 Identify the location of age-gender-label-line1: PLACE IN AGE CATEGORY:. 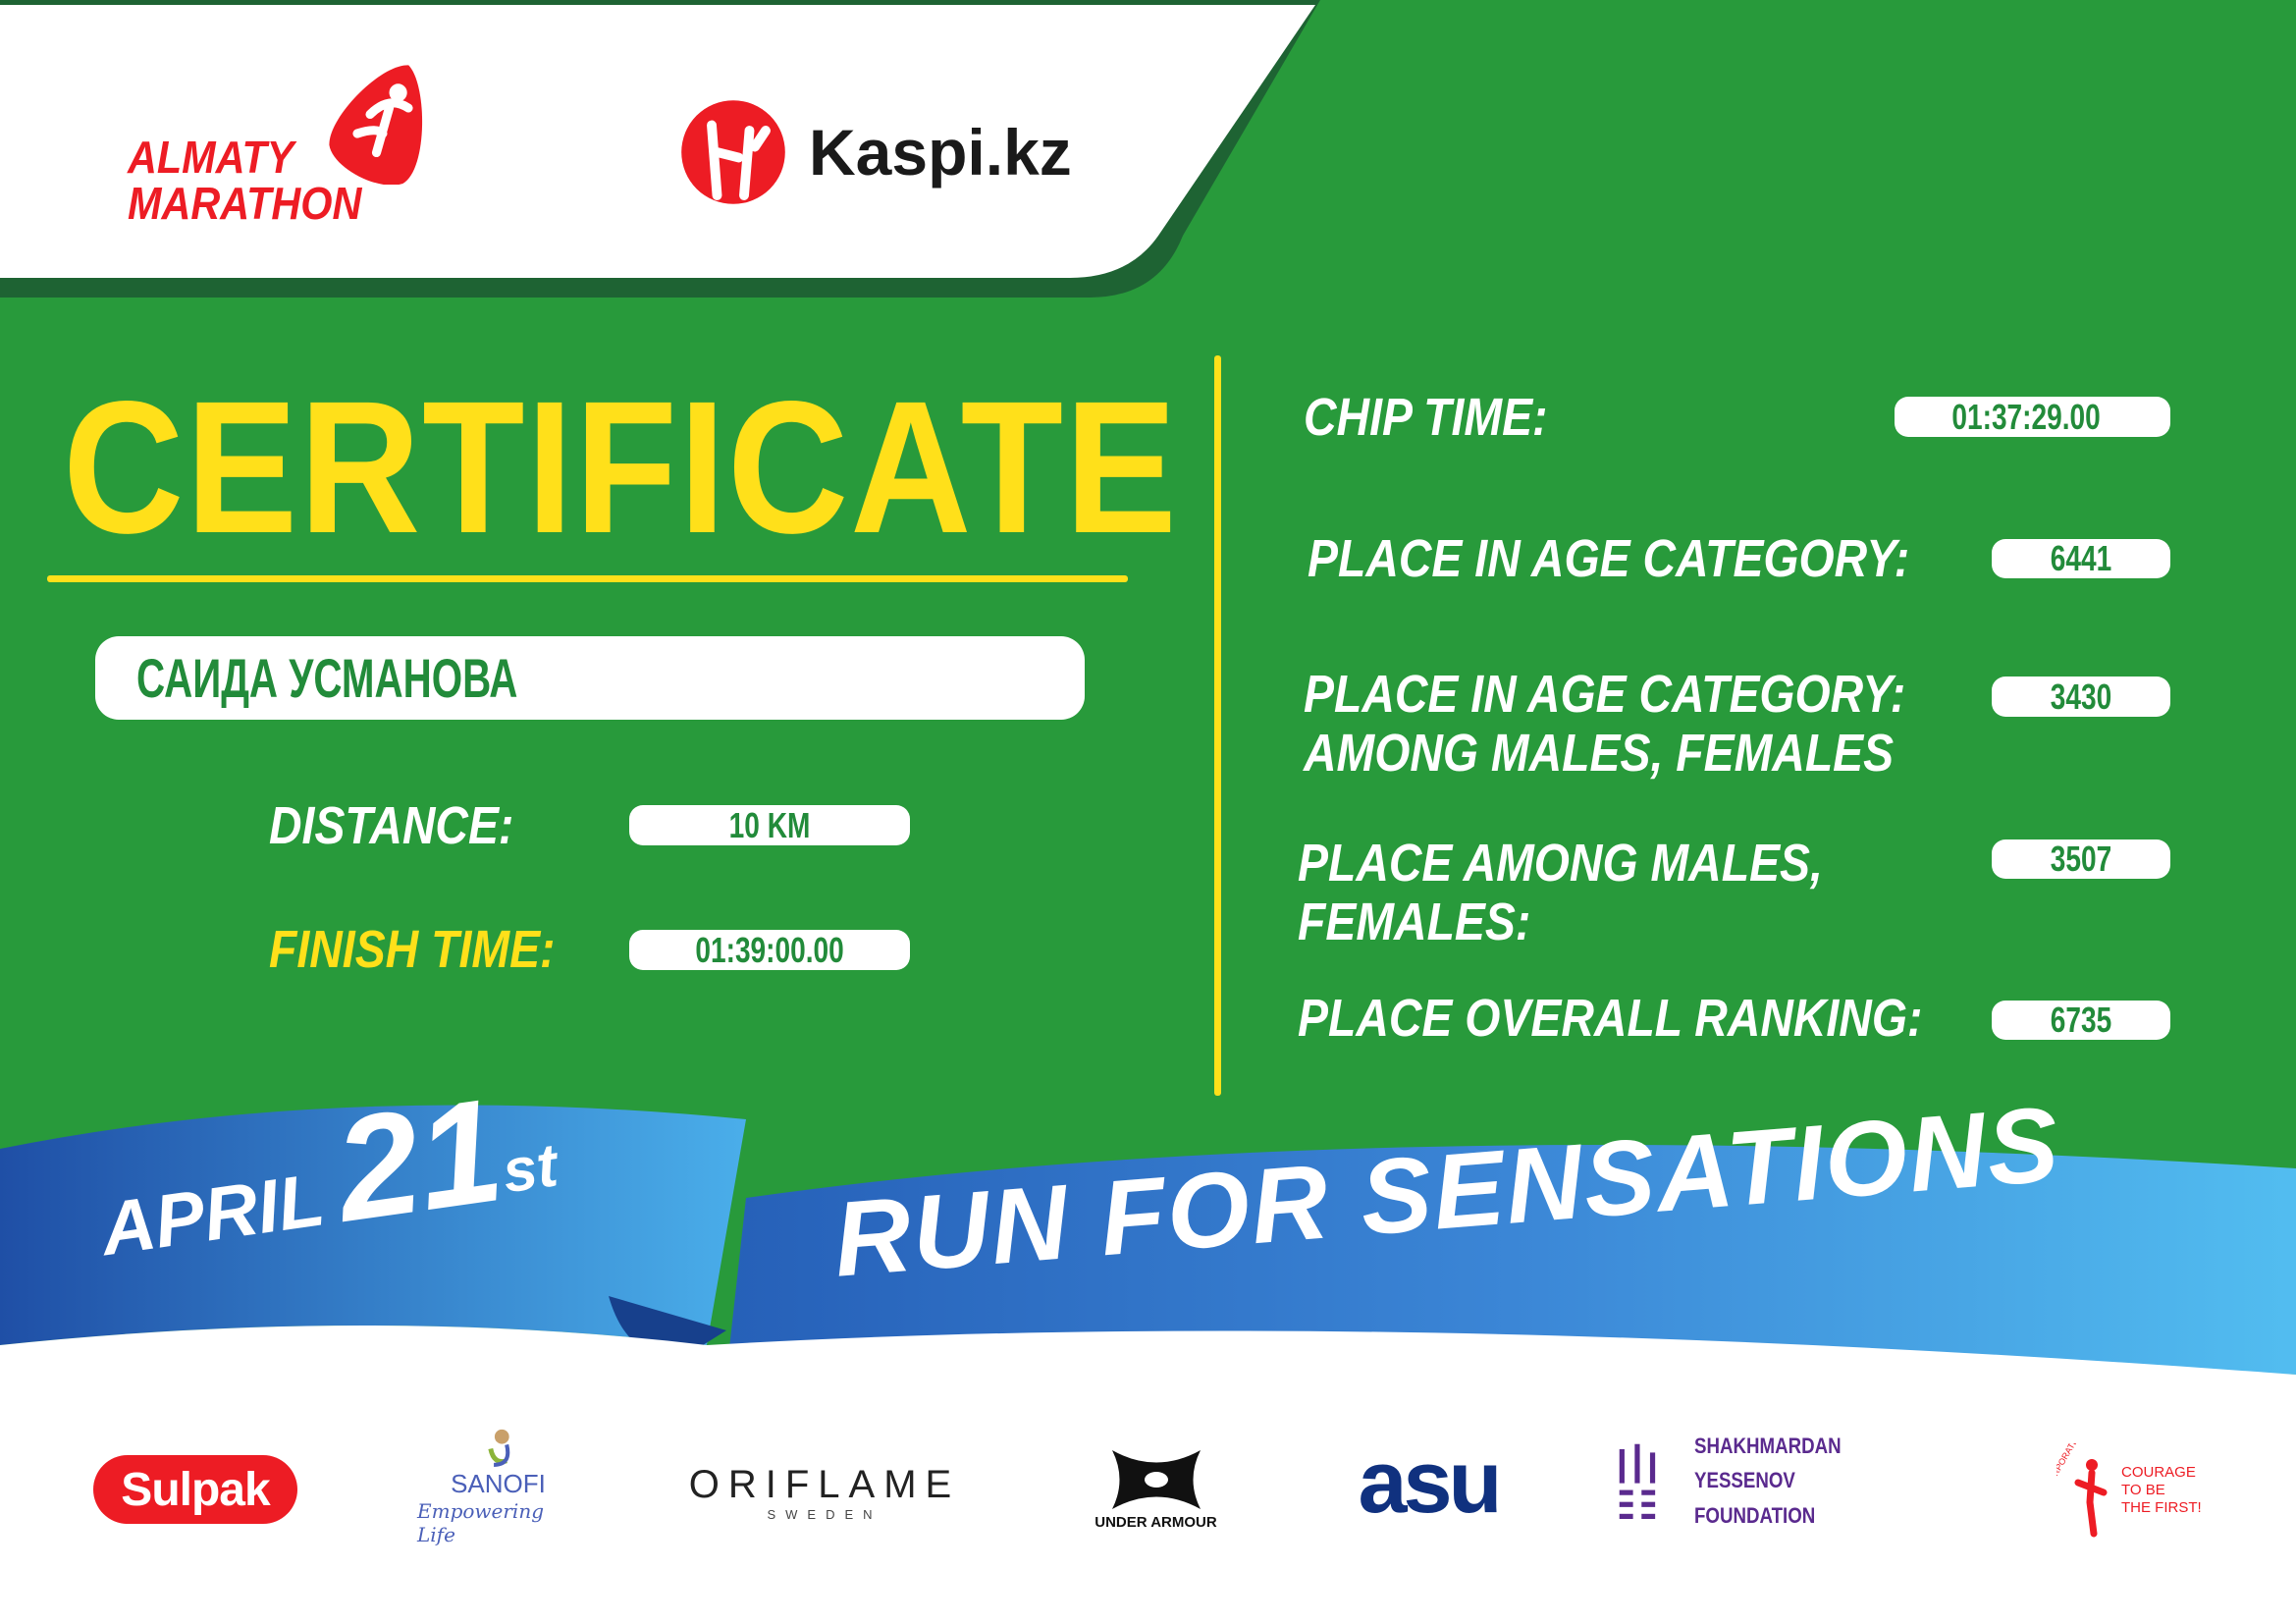
(1605, 694).